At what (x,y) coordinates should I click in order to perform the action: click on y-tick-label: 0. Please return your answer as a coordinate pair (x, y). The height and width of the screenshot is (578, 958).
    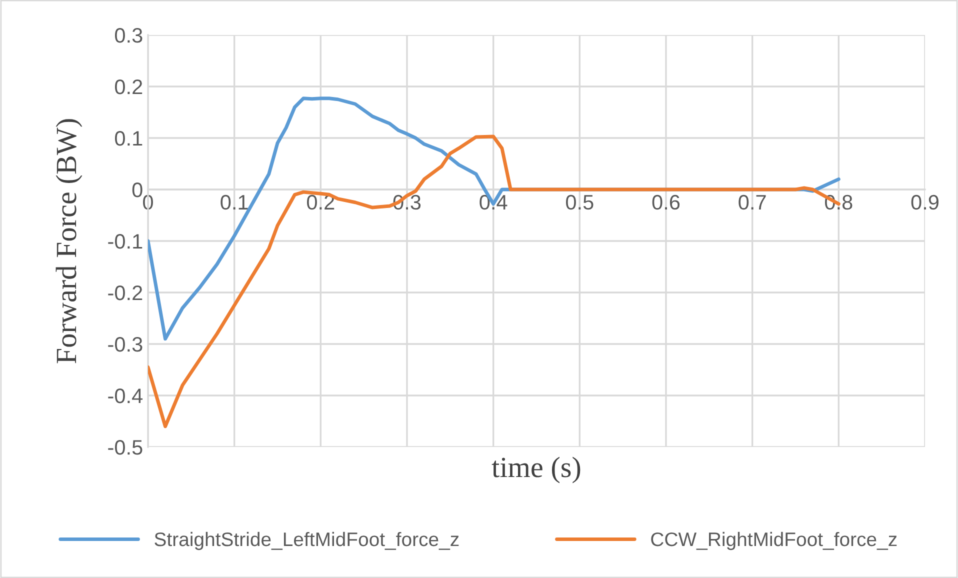
    Looking at the image, I should click on (137, 190).